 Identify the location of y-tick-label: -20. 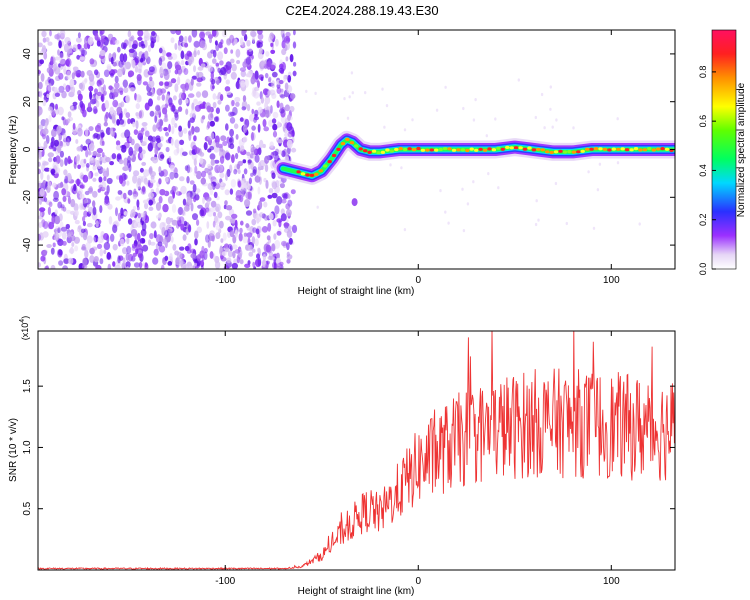
(27, 197).